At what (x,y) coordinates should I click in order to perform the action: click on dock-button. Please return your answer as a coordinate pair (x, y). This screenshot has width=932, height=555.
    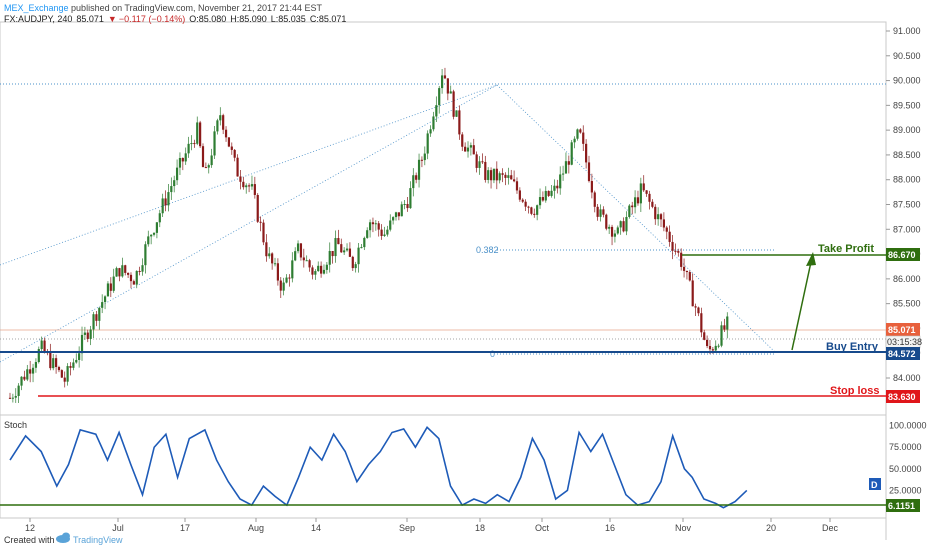
    Looking at the image, I should click on (875, 484).